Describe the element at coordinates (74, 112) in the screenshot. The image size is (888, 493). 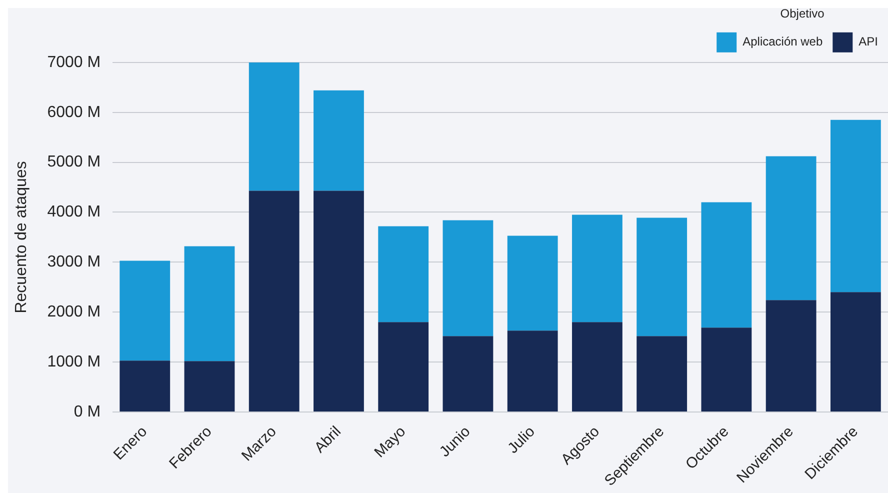
I see `y-tick-label: 6000 M` at that location.